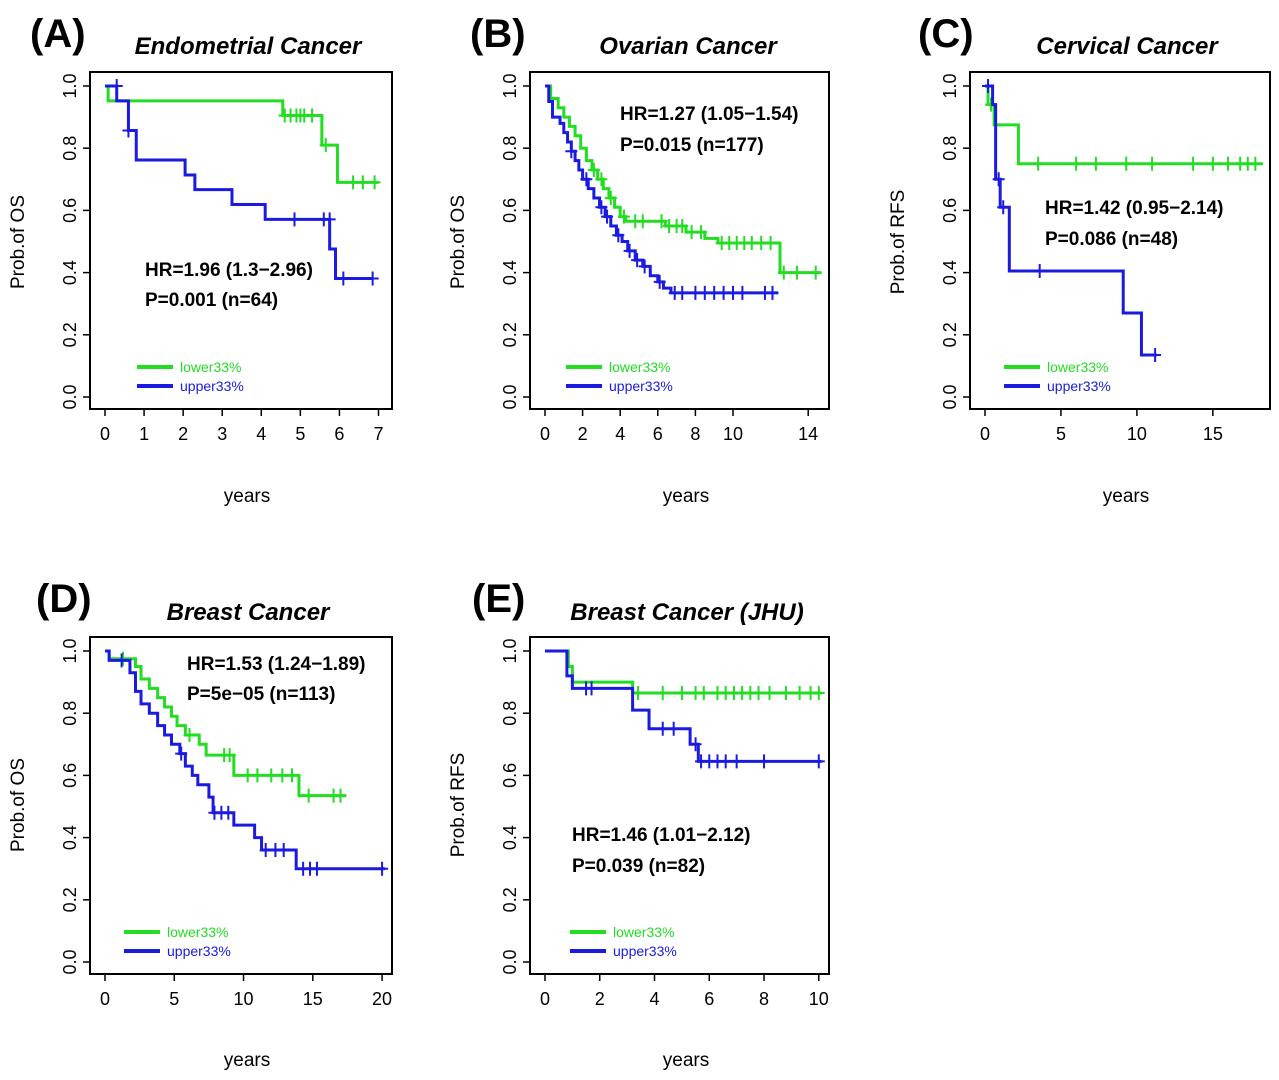 The height and width of the screenshot is (1080, 1279). What do you see at coordinates (498, 599) in the screenshot?
I see `panel-e-label: (E)` at bounding box center [498, 599].